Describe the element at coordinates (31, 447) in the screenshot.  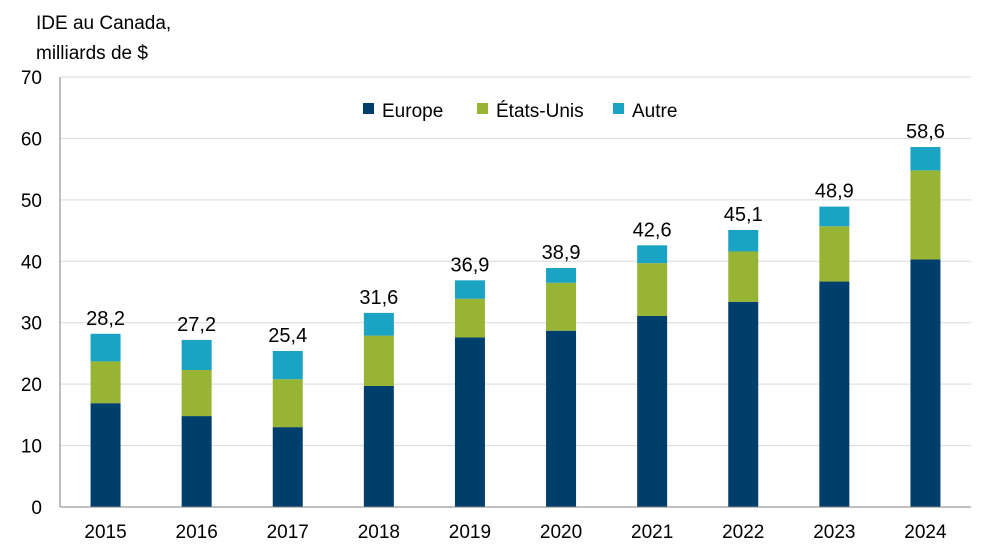
I see `y-tick-label-10: 10` at that location.